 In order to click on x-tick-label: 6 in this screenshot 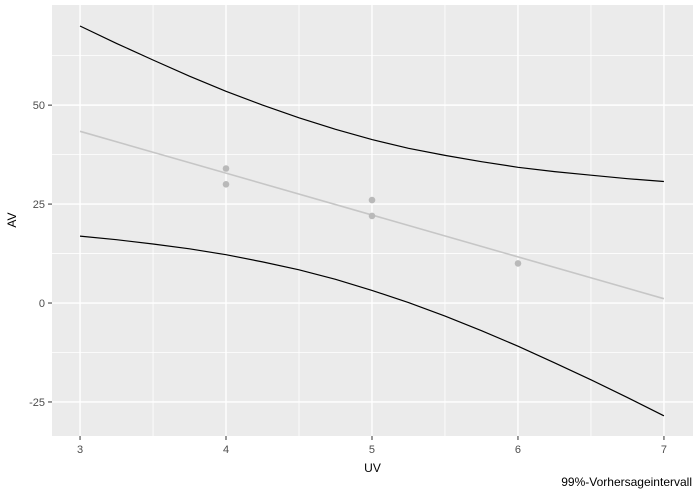, I will do `click(518, 450)`.